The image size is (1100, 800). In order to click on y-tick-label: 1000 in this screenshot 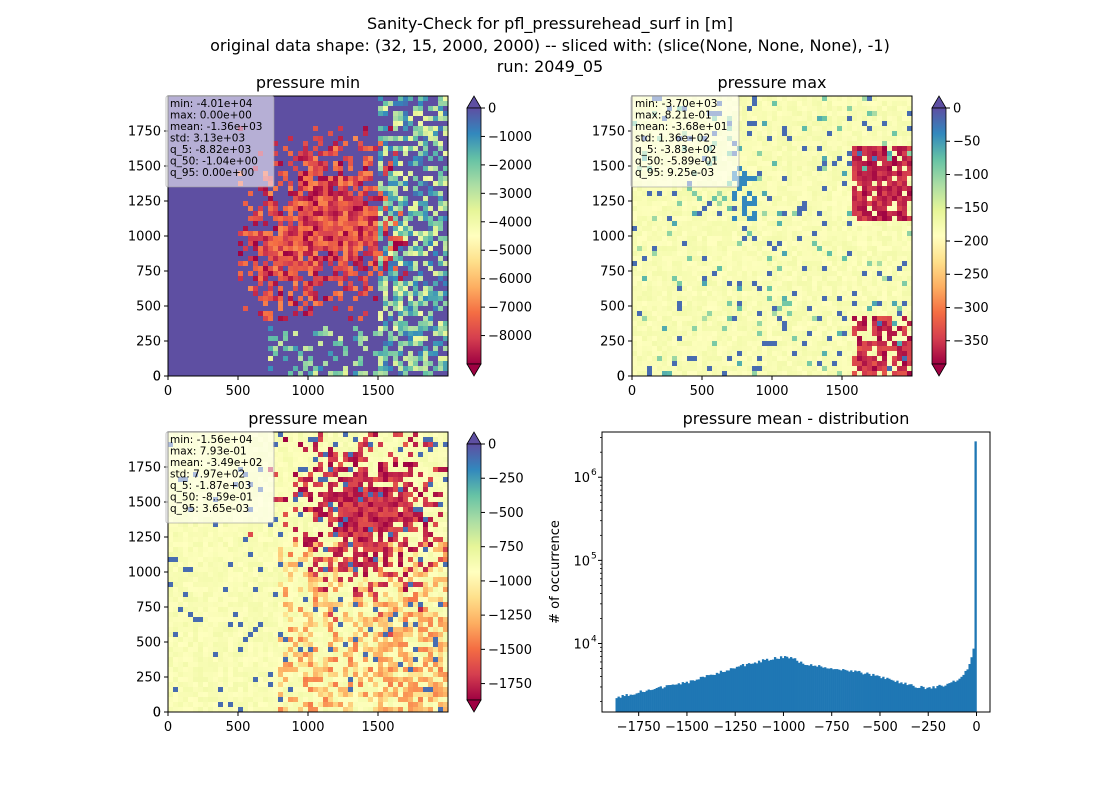, I will do `click(144, 237)`.